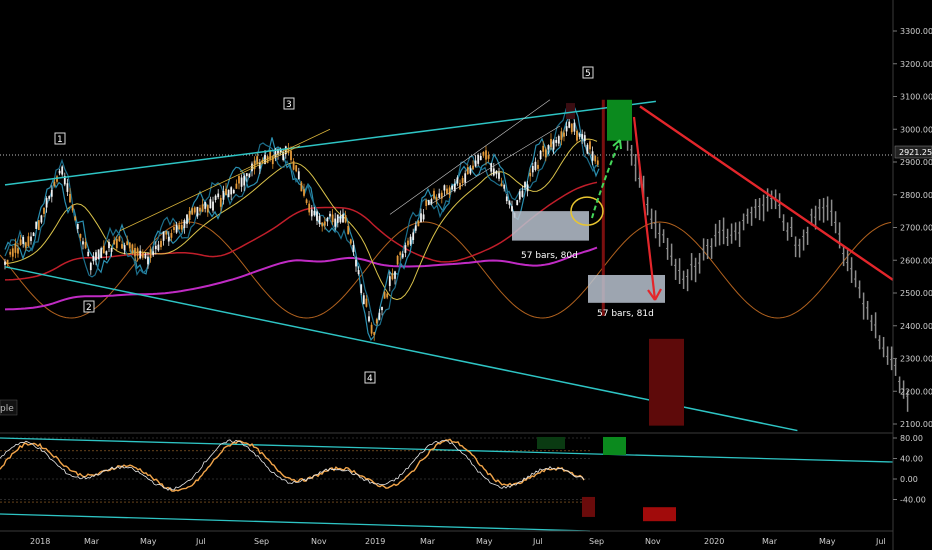 The height and width of the screenshot is (550, 932). What do you see at coordinates (319, 541) in the screenshot?
I see `time-tick-label: Nov` at bounding box center [319, 541].